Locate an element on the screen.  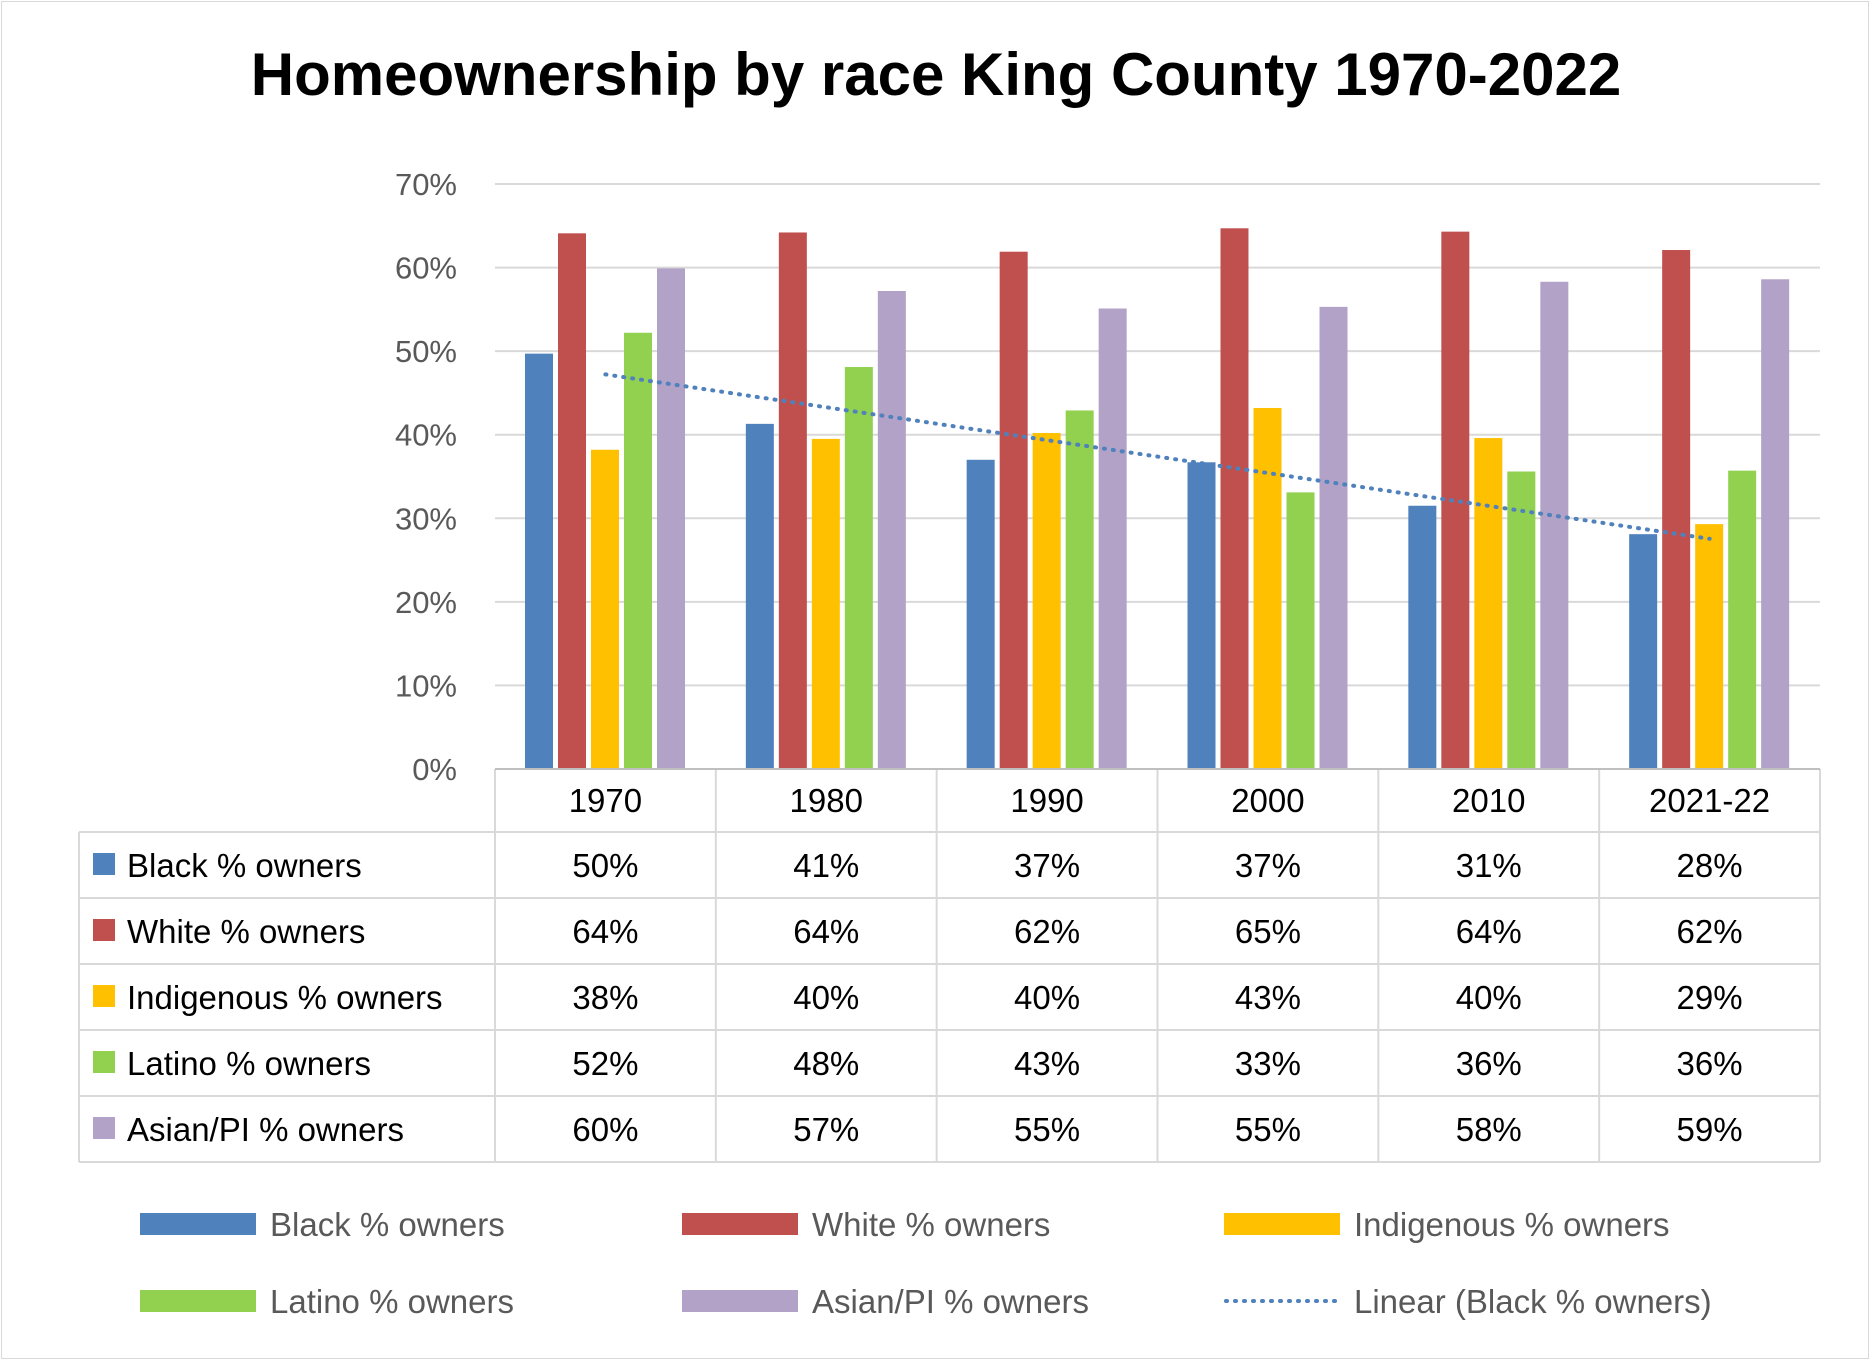
bar-indigenous-owners-2000 is located at coordinates (1267, 588).